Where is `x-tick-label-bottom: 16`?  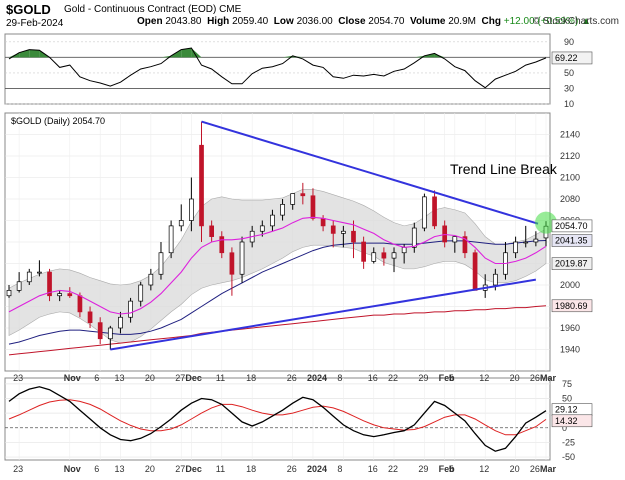
x-tick-label-bottom: 16 is located at coordinates (373, 469).